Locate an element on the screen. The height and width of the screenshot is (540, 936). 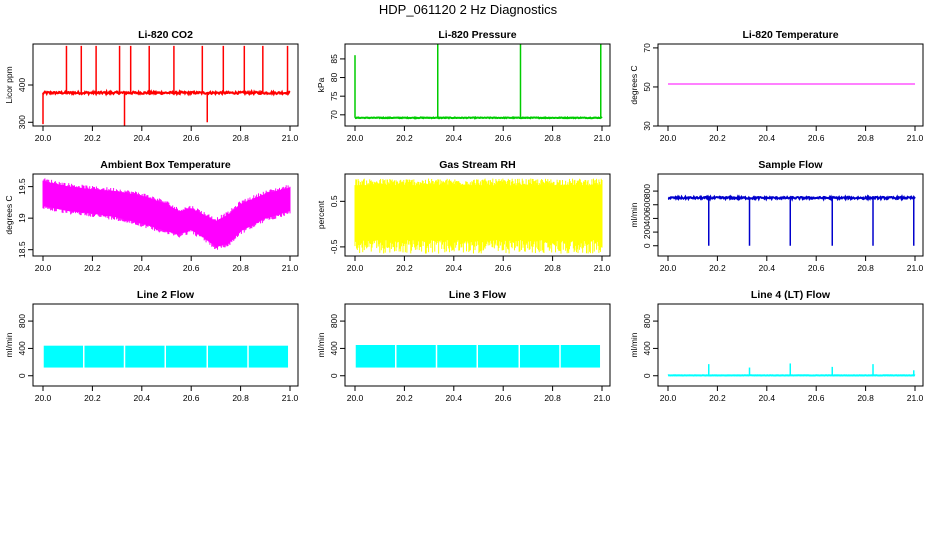
y-tick-label: 0.5 is located at coordinates (334, 201).